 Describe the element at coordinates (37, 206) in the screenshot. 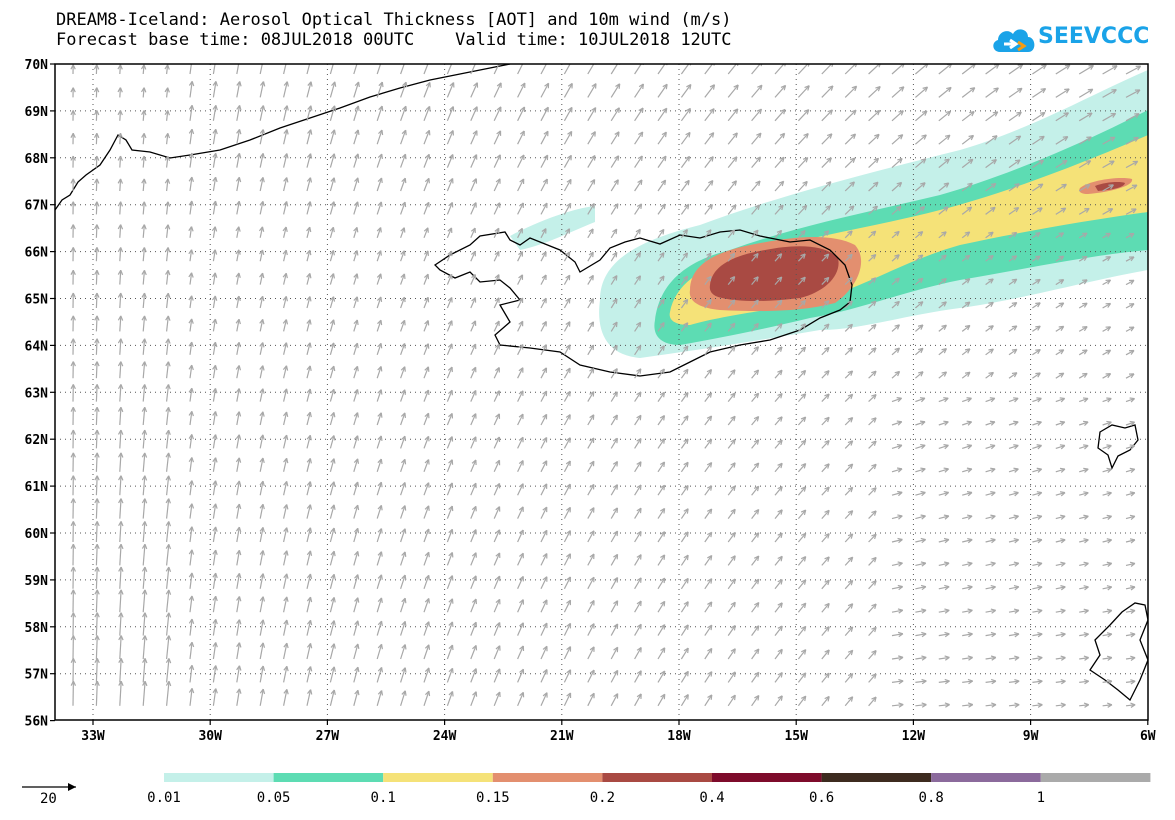

I see `latitude-tick-label: 67N` at that location.